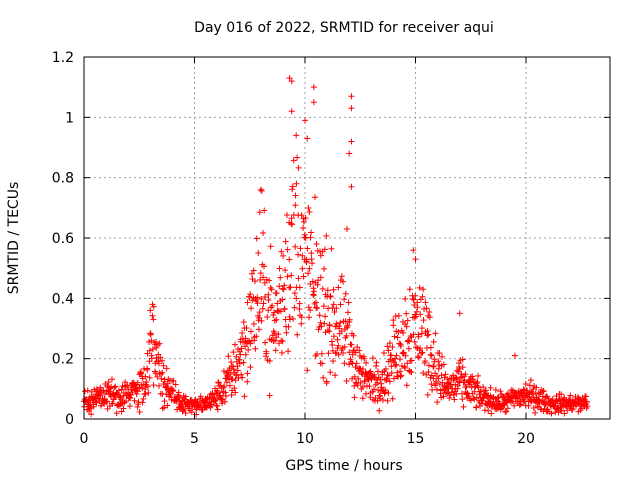 Image resolution: width=640 pixels, height=480 pixels. Describe the element at coordinates (305, 439) in the screenshot. I see `x-tick-label: 10` at that location.